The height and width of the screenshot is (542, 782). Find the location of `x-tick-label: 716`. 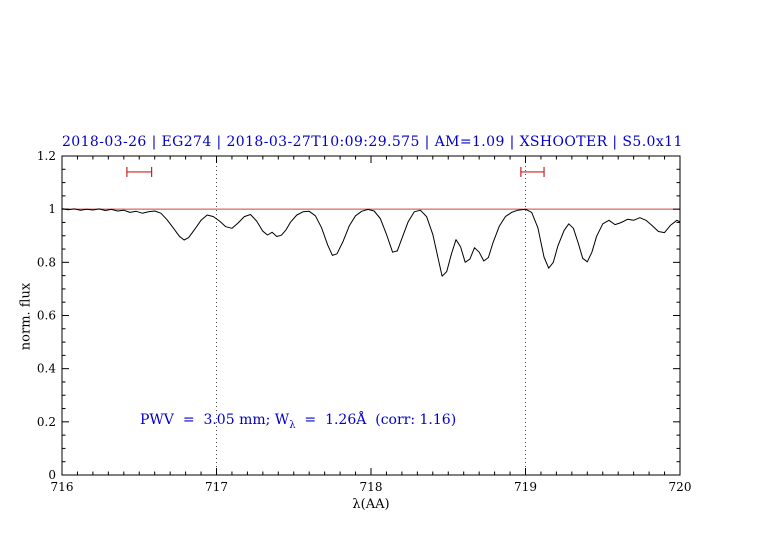

x-tick-label: 716 is located at coordinates (62, 487).